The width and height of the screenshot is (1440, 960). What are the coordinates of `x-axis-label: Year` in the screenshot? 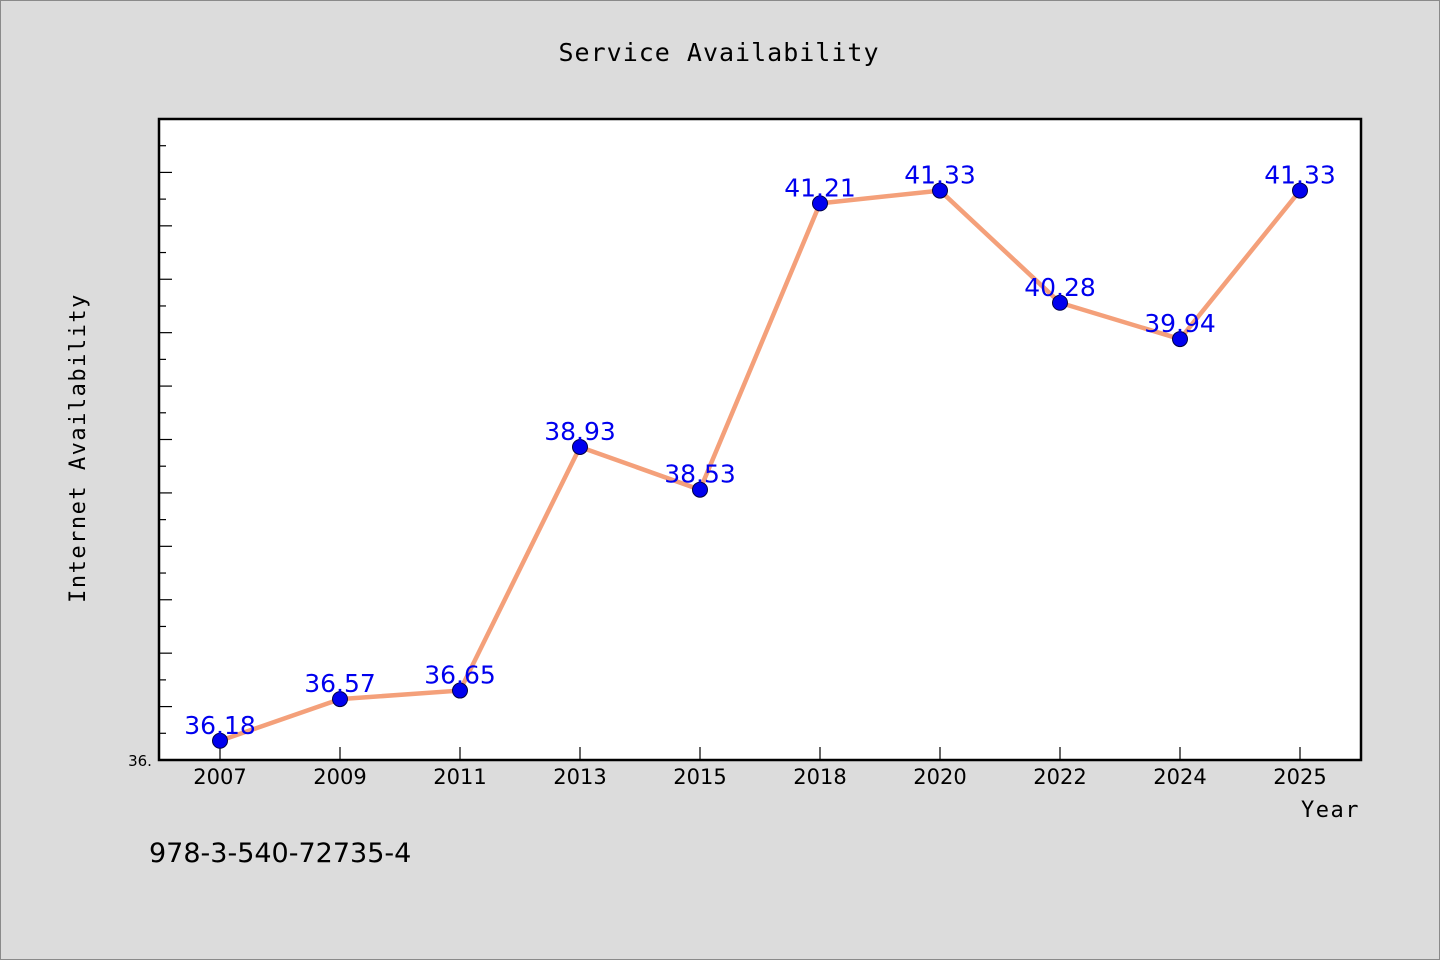 It's located at (1330, 810).